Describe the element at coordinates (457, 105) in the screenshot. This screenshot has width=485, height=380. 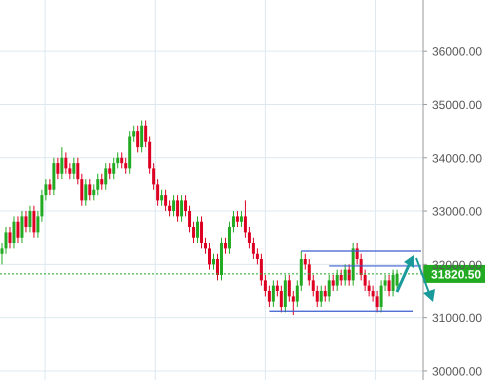
I see `y-tick-label: 35000.00` at that location.